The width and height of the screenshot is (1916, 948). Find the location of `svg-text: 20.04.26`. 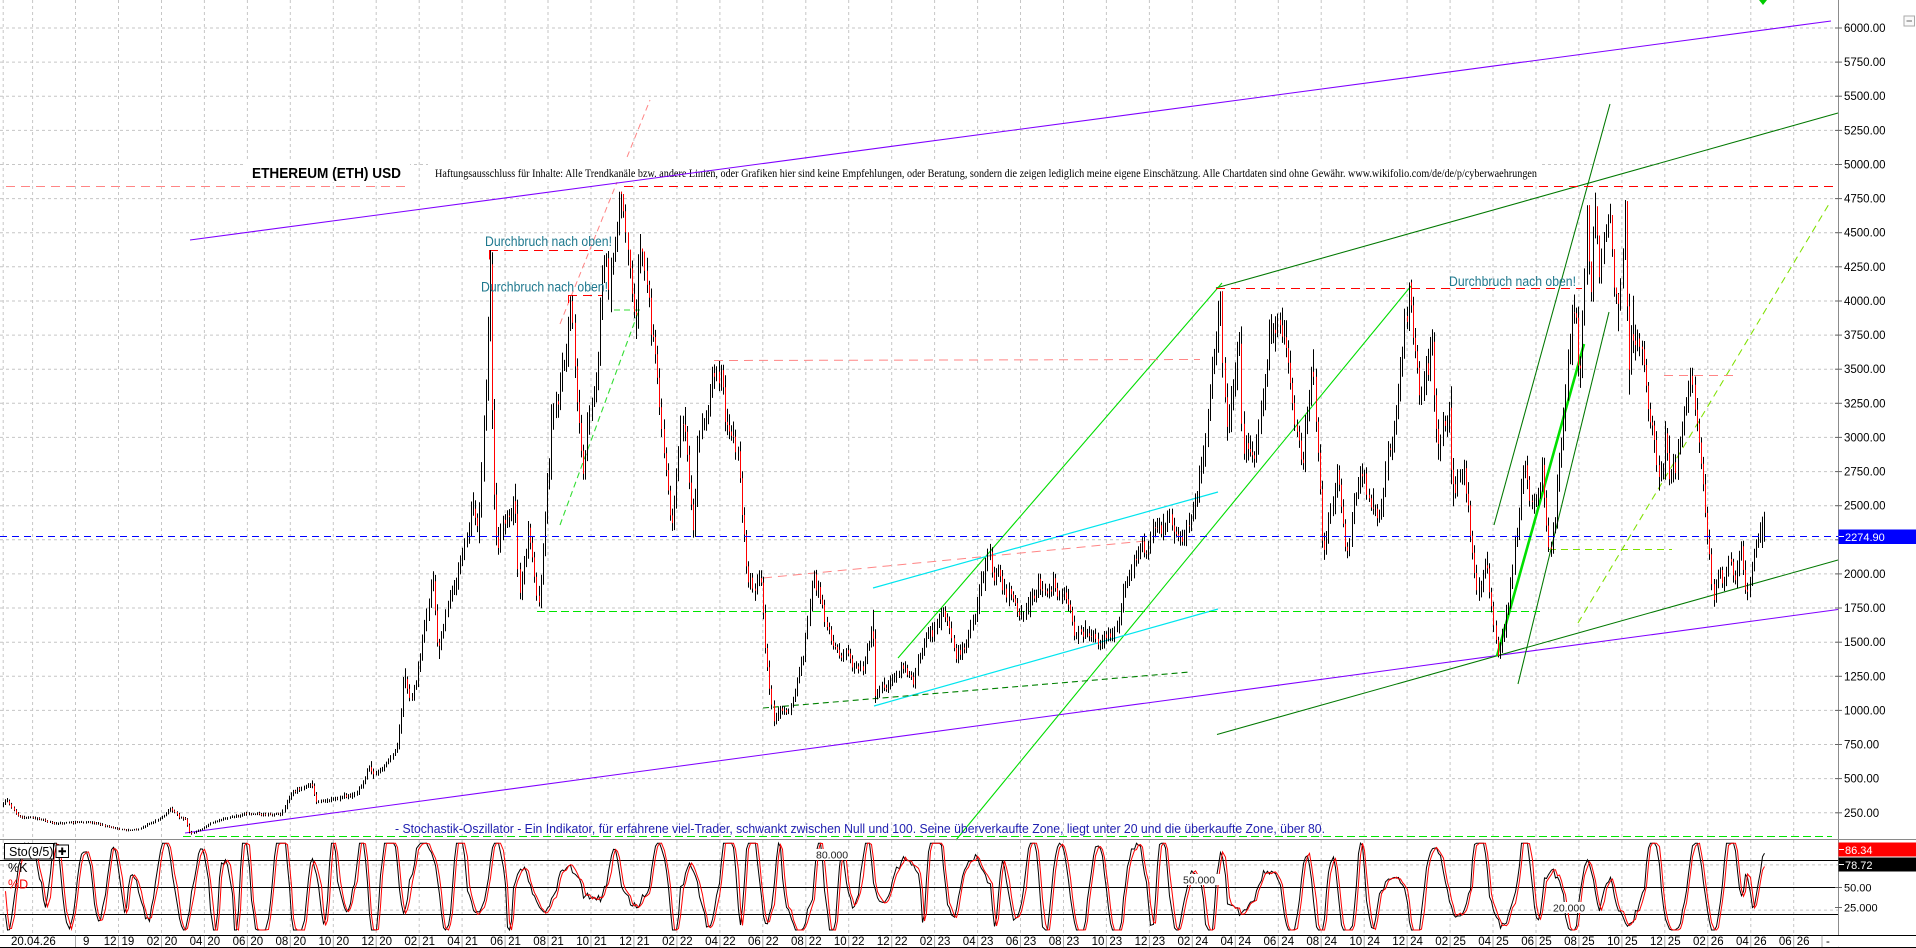

svg-text: 20.04.26 is located at coordinates (33, 942).